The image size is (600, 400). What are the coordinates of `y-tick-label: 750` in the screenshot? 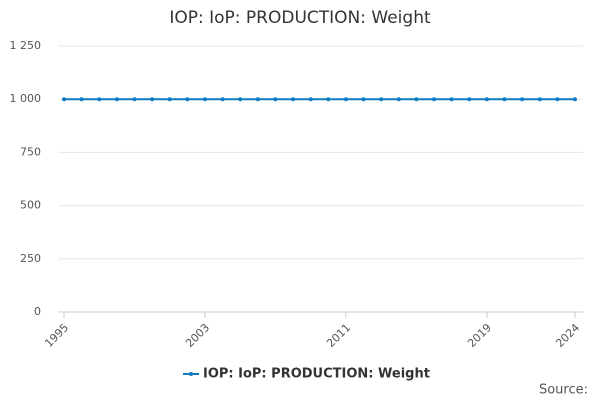 It's located at (30, 151).